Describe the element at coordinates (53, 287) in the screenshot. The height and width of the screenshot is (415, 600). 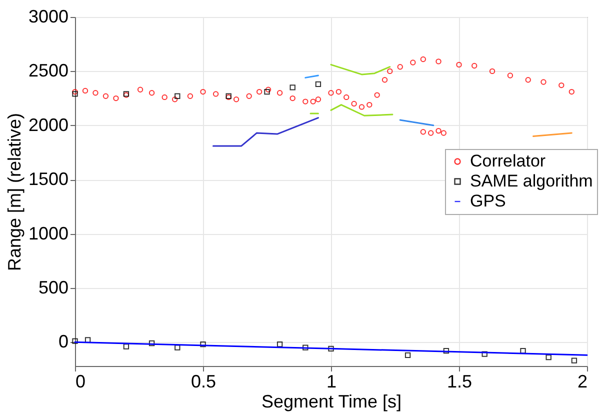
I see `y-tick-label: 500` at that location.